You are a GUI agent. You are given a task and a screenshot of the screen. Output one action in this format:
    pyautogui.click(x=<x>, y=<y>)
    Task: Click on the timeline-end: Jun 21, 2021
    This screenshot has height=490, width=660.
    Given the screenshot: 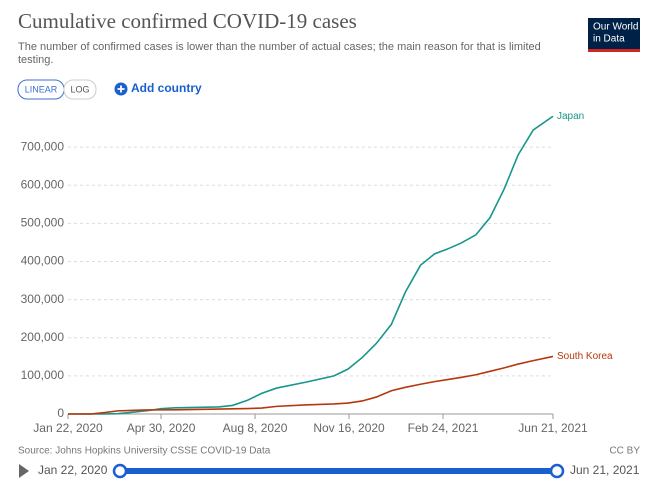 What is the action you would take?
    pyautogui.click(x=605, y=470)
    